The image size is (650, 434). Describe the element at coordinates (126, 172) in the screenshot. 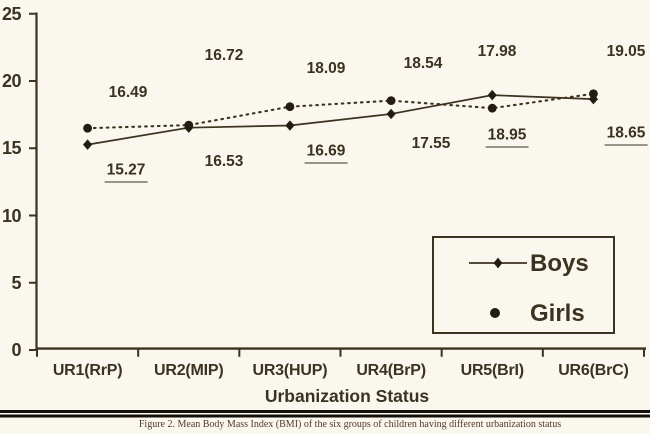

I see `boys-value-label: 15.27` at that location.